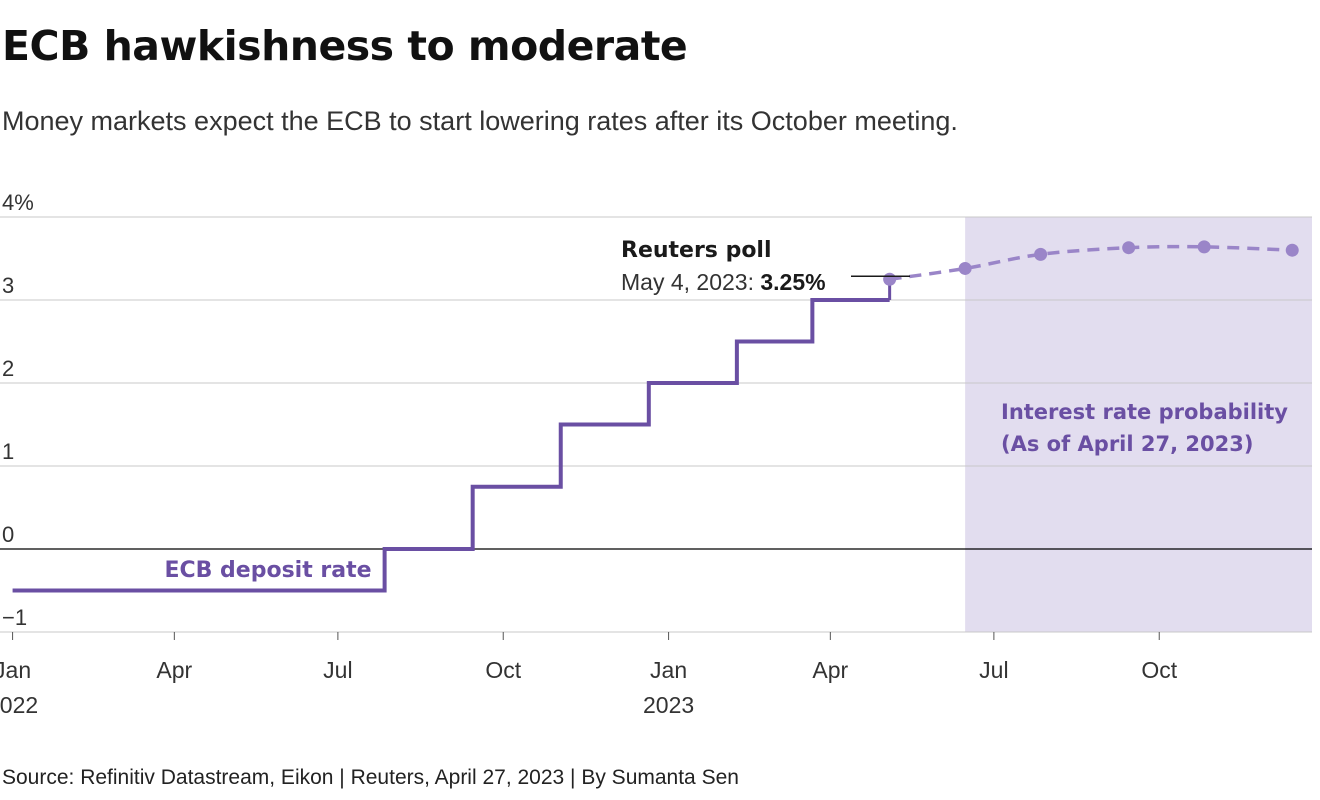  Describe the element at coordinates (345, 46) in the screenshot. I see `chart-title: ECB hawkishness to moderate` at that location.